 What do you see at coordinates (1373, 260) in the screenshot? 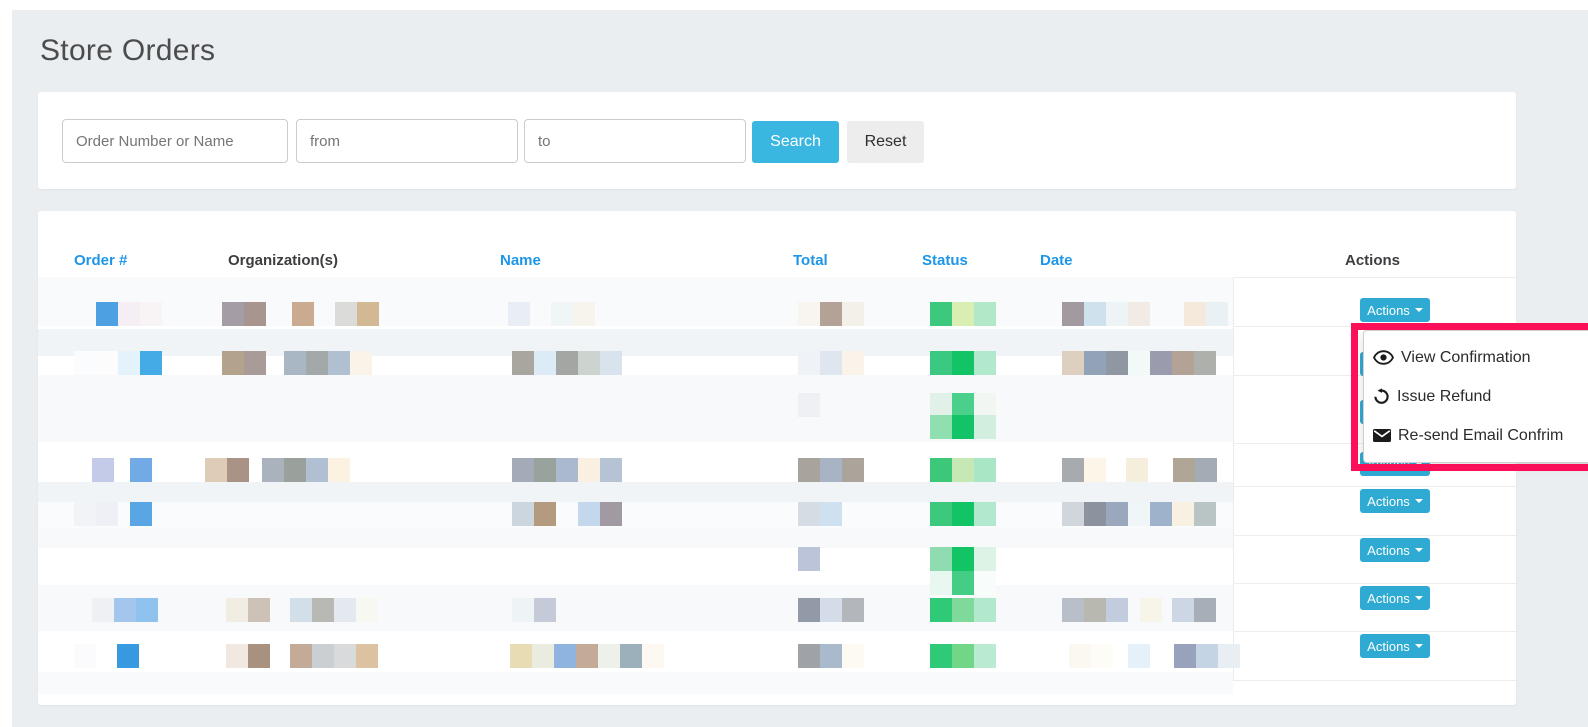
I see `column-header-actions: Actions` at bounding box center [1373, 260].